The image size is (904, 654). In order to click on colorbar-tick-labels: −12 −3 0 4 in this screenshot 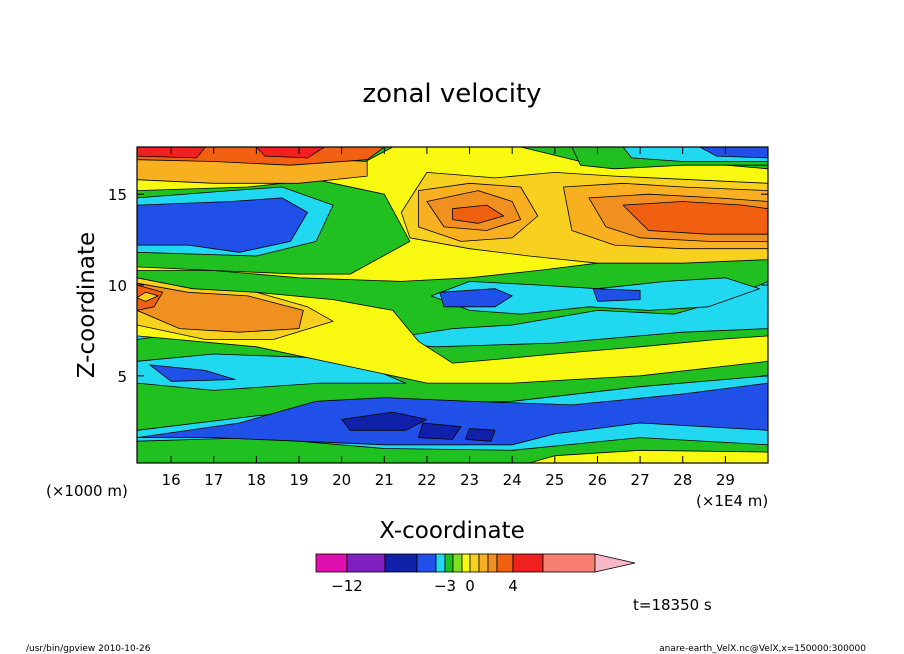, I will do `click(424, 586)`.